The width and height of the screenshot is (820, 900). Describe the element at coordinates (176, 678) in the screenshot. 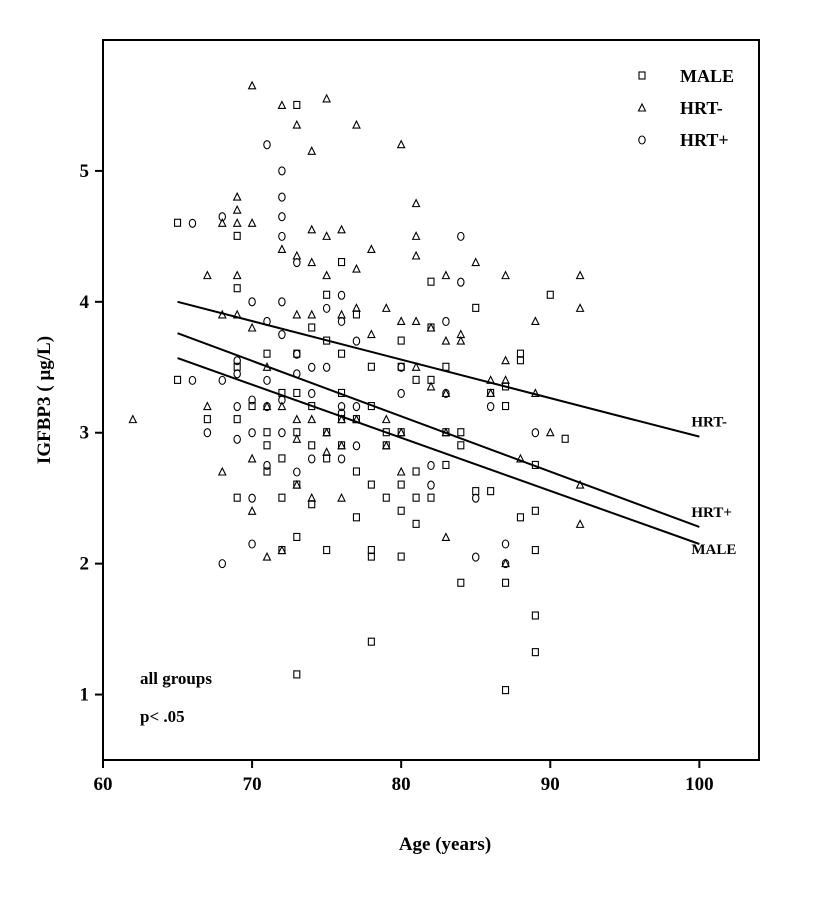

I see `annotation-all-groups: all groups` at that location.